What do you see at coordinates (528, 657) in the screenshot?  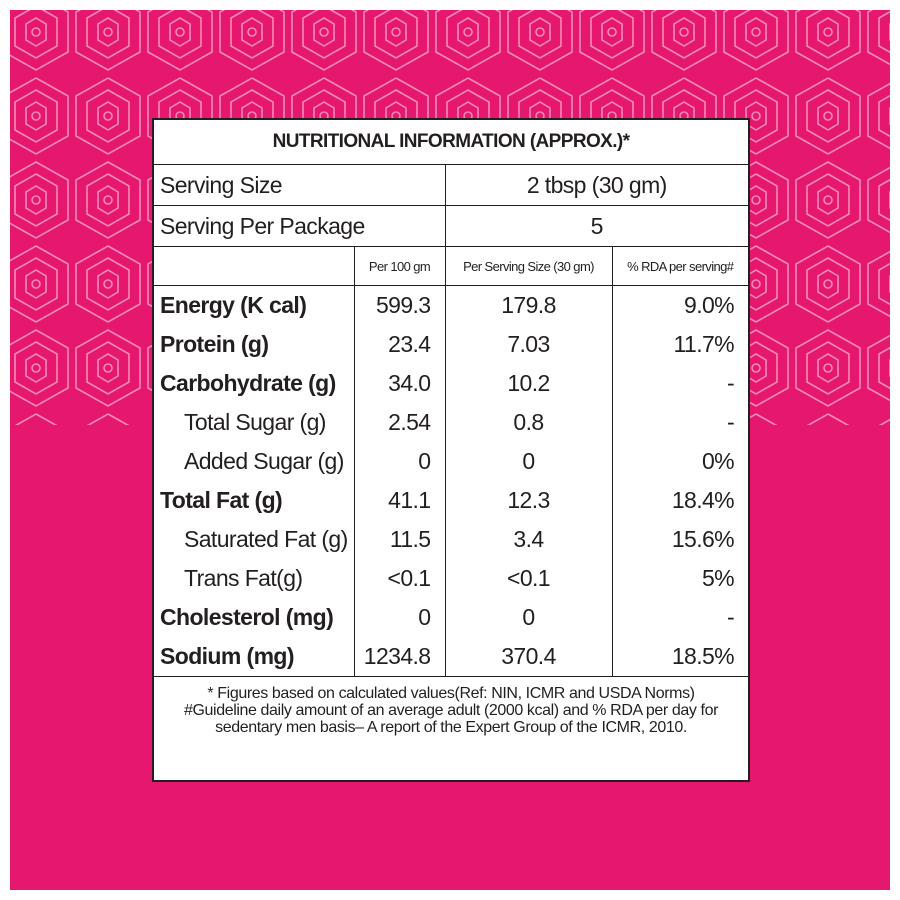 I see `nutrient-value: 370.4` at bounding box center [528, 657].